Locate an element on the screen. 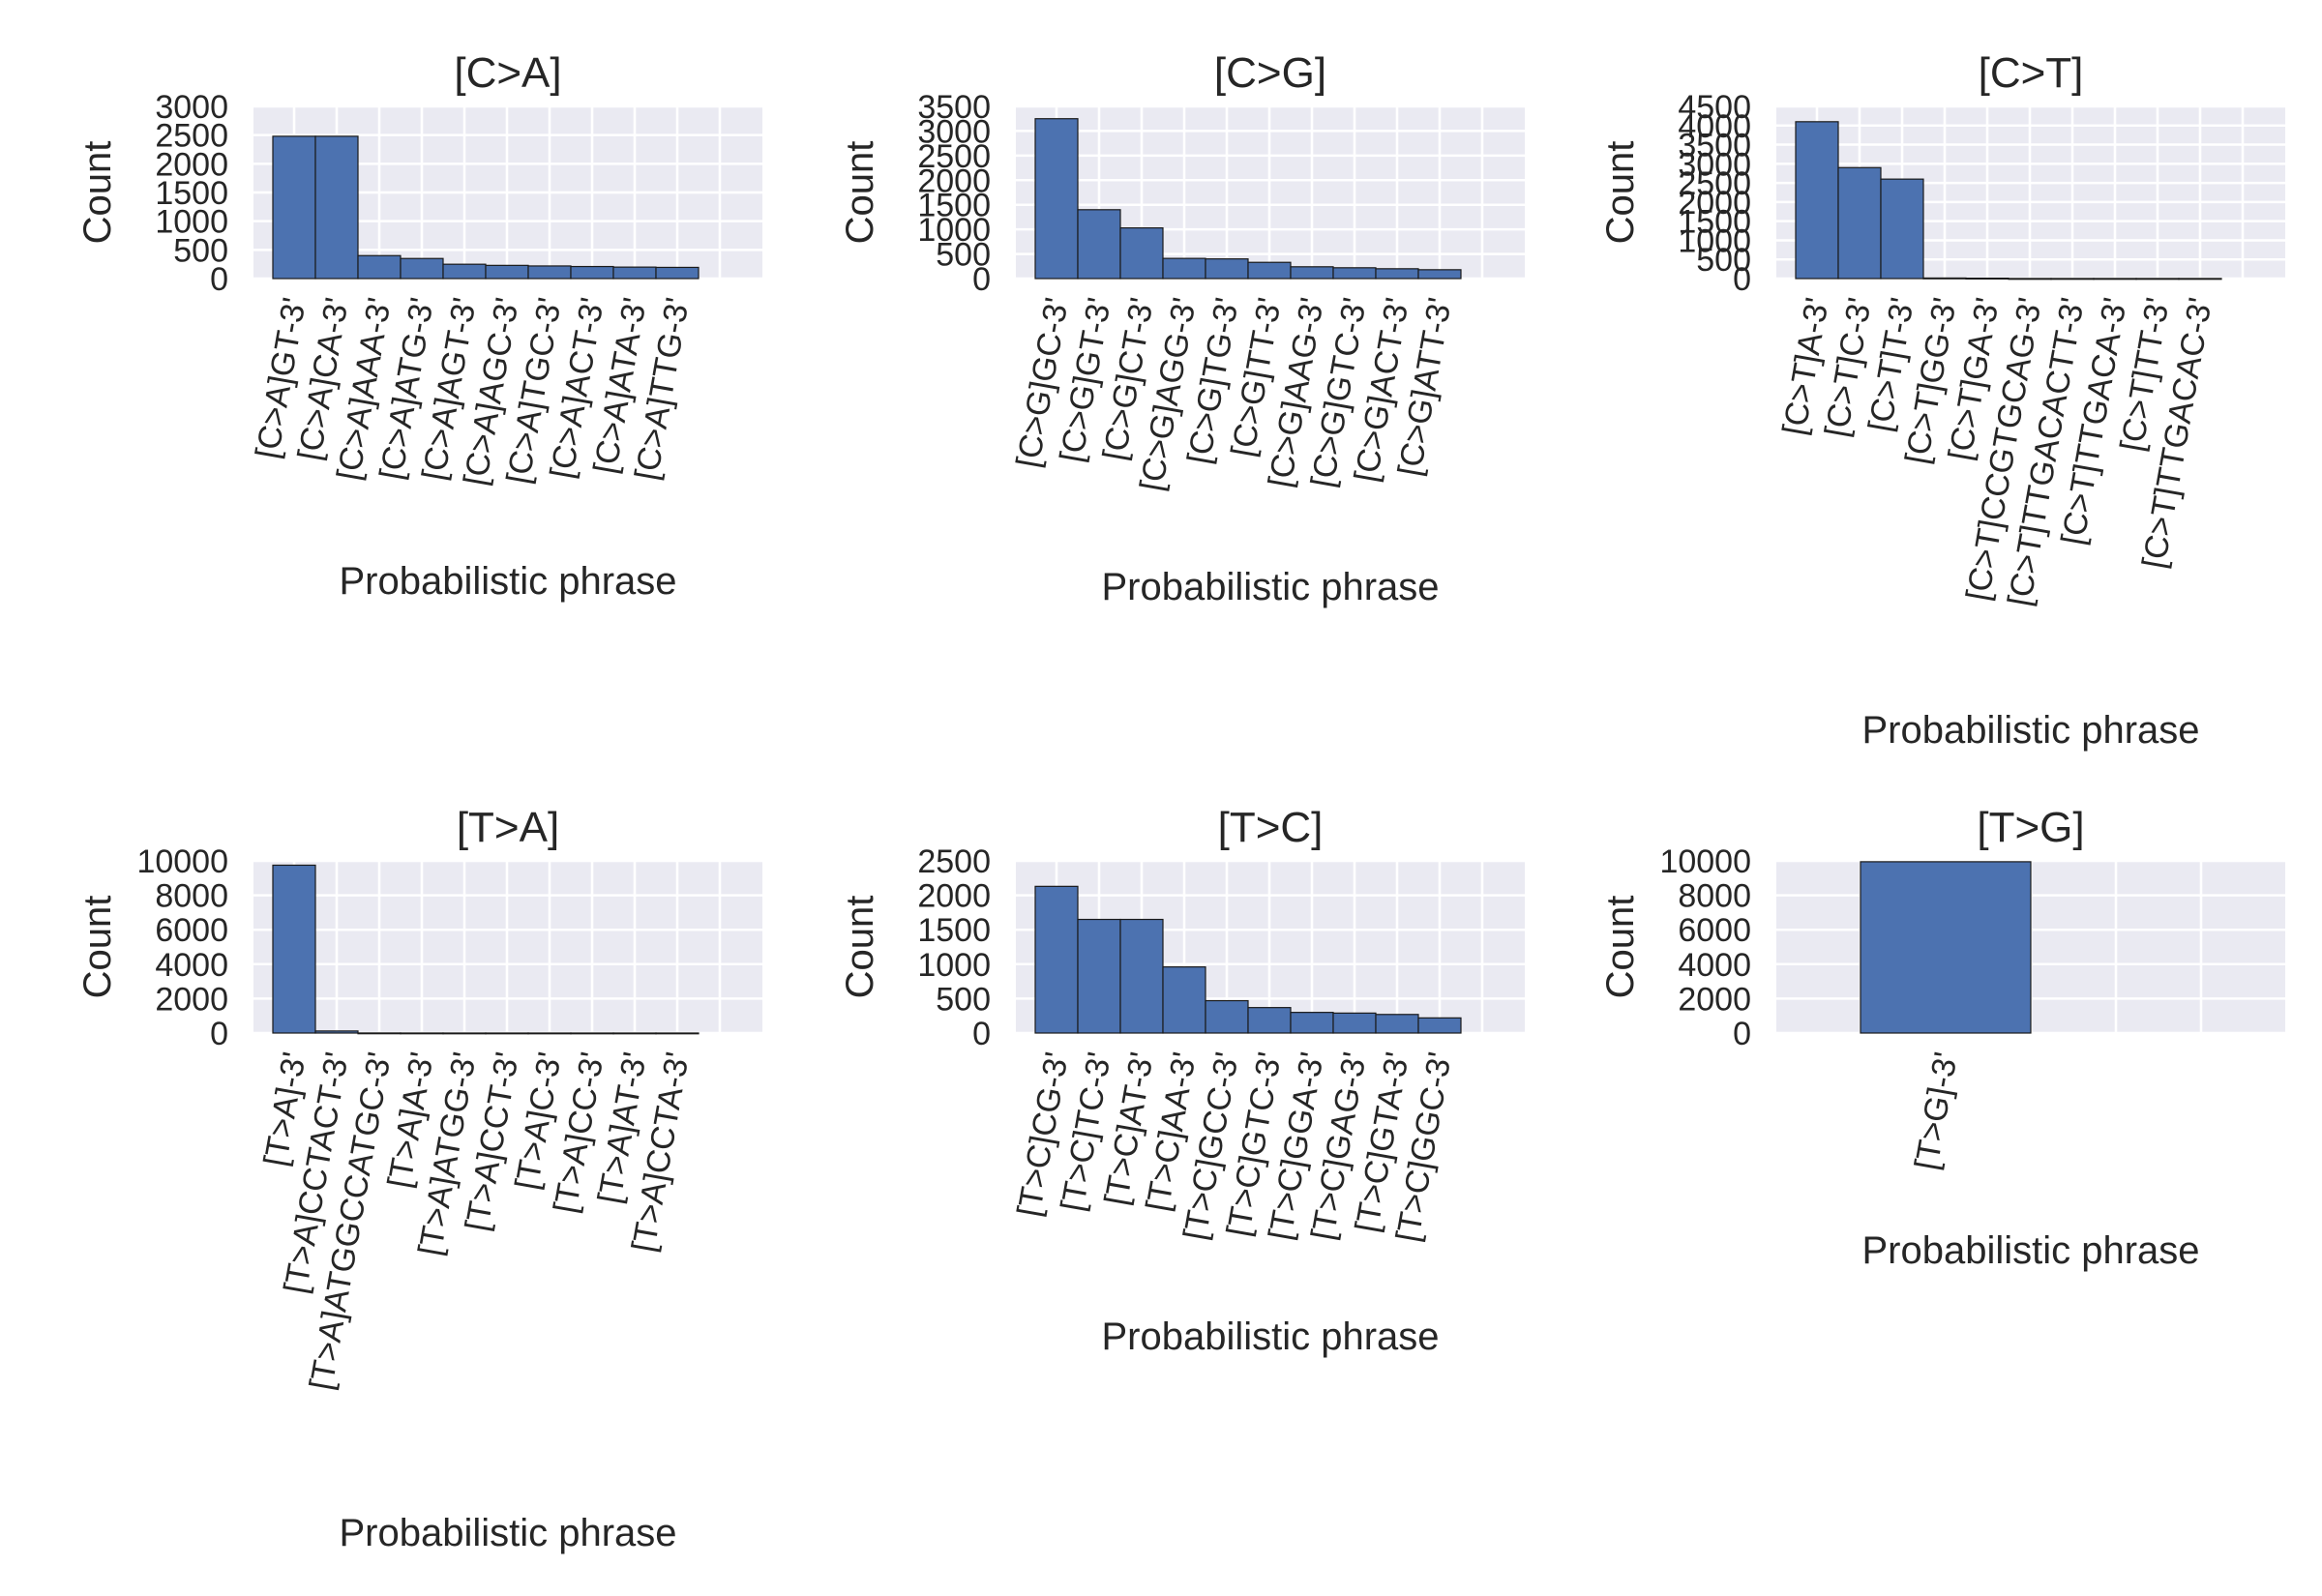 The height and width of the screenshot is (1596, 2322). y-tick-label: 8000 is located at coordinates (191, 896).